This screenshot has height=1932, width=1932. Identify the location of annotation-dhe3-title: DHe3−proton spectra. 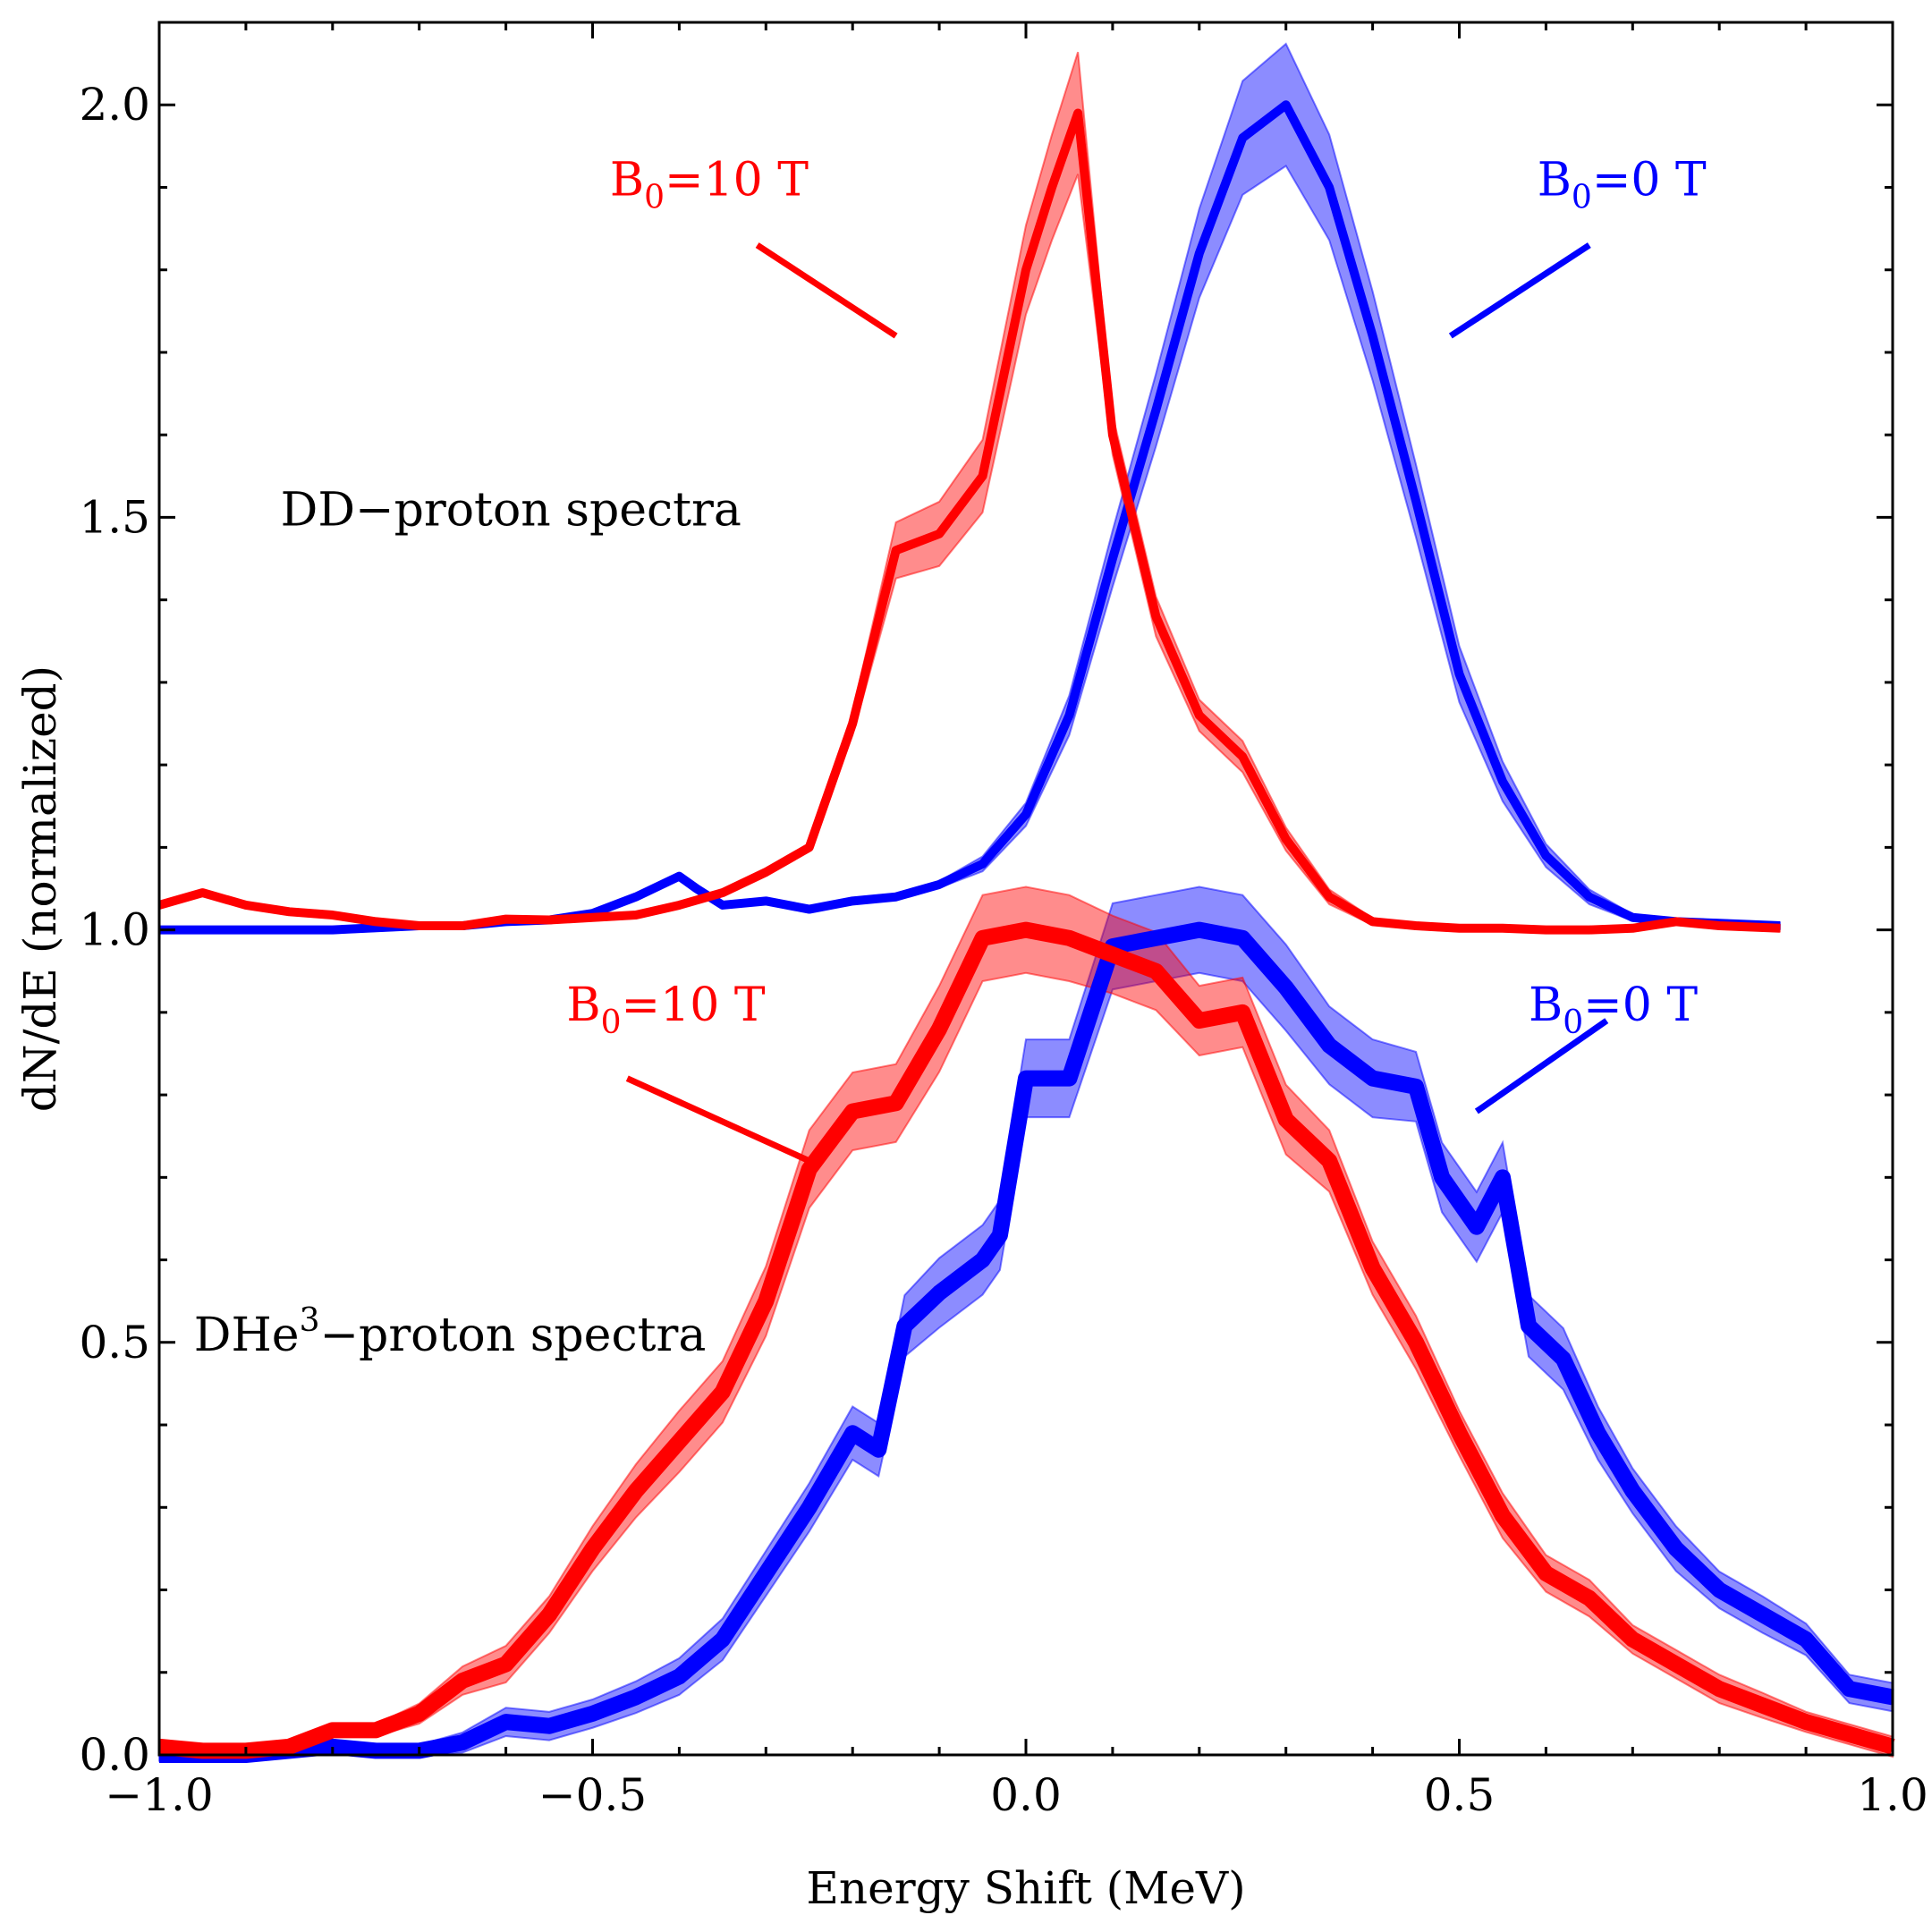
(450, 1332).